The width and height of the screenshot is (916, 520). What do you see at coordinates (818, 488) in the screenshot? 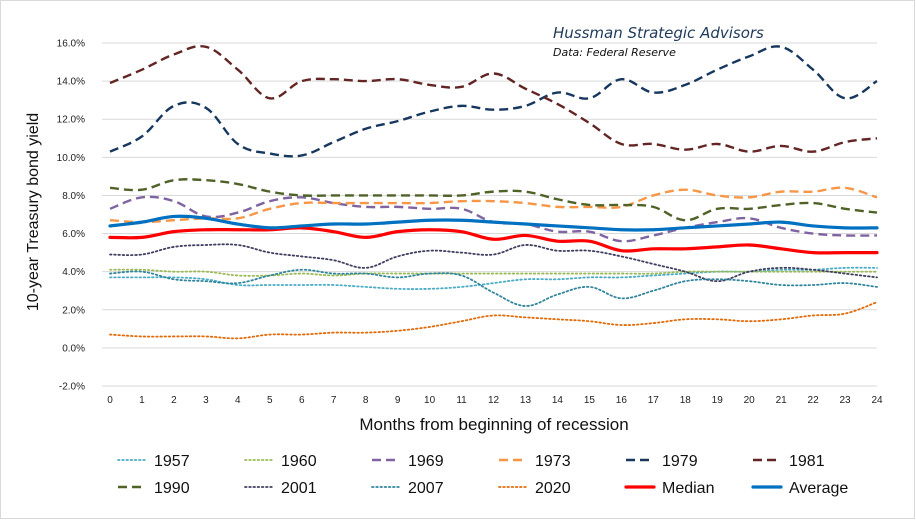
I see `legend-label-average: Average` at bounding box center [818, 488].